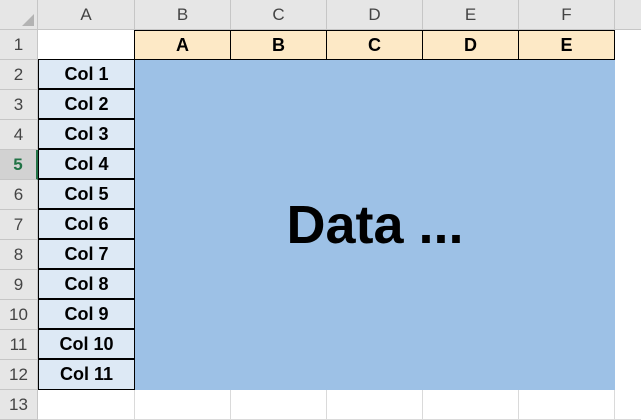 This screenshot has height=420, width=641. What do you see at coordinates (567, 15) in the screenshot?
I see `column-header-f: F` at bounding box center [567, 15].